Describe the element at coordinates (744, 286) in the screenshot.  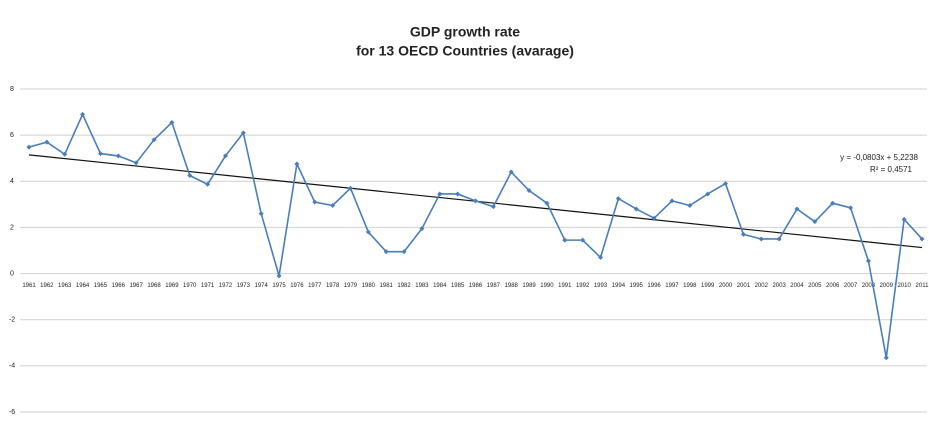
I see `x-tick-label: 2001` at that location.